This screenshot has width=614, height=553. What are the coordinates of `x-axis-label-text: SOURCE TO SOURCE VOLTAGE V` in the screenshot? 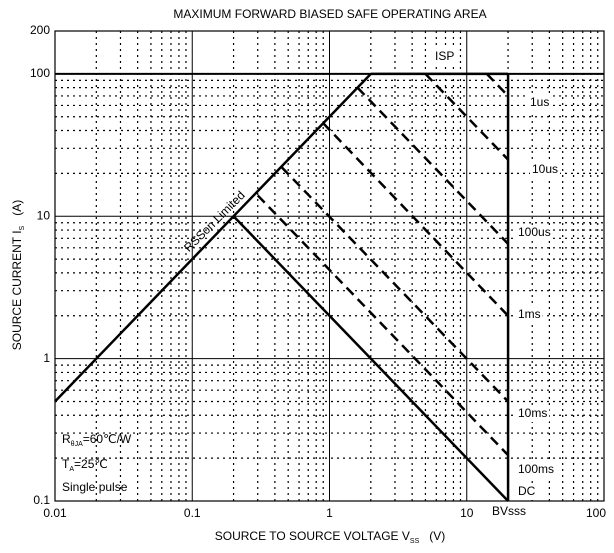 It's located at (312, 536).